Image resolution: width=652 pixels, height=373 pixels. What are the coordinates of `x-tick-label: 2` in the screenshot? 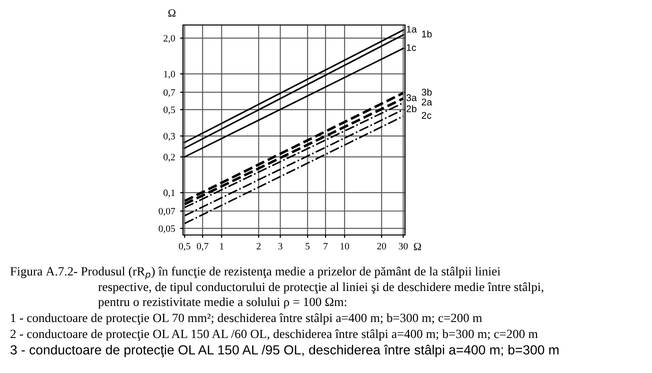 It's located at (258, 246).